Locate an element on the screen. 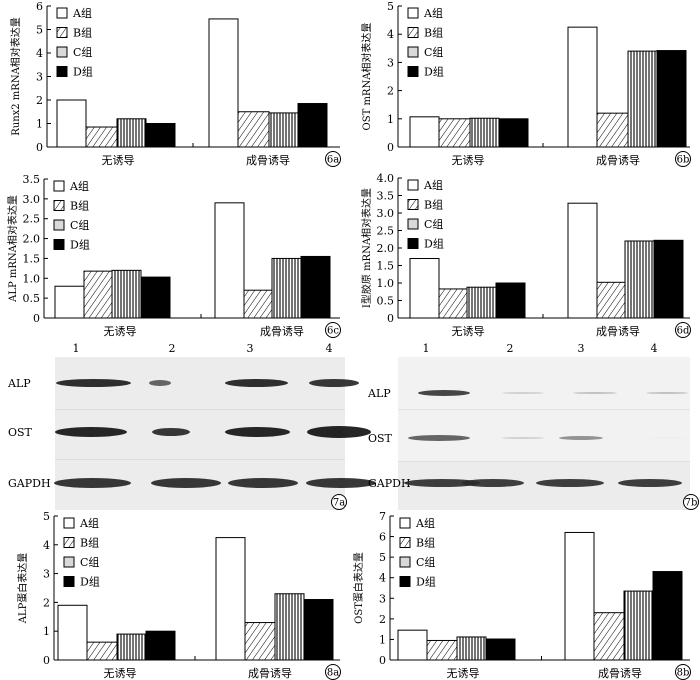  panel-tag: 6a is located at coordinates (333, 160).